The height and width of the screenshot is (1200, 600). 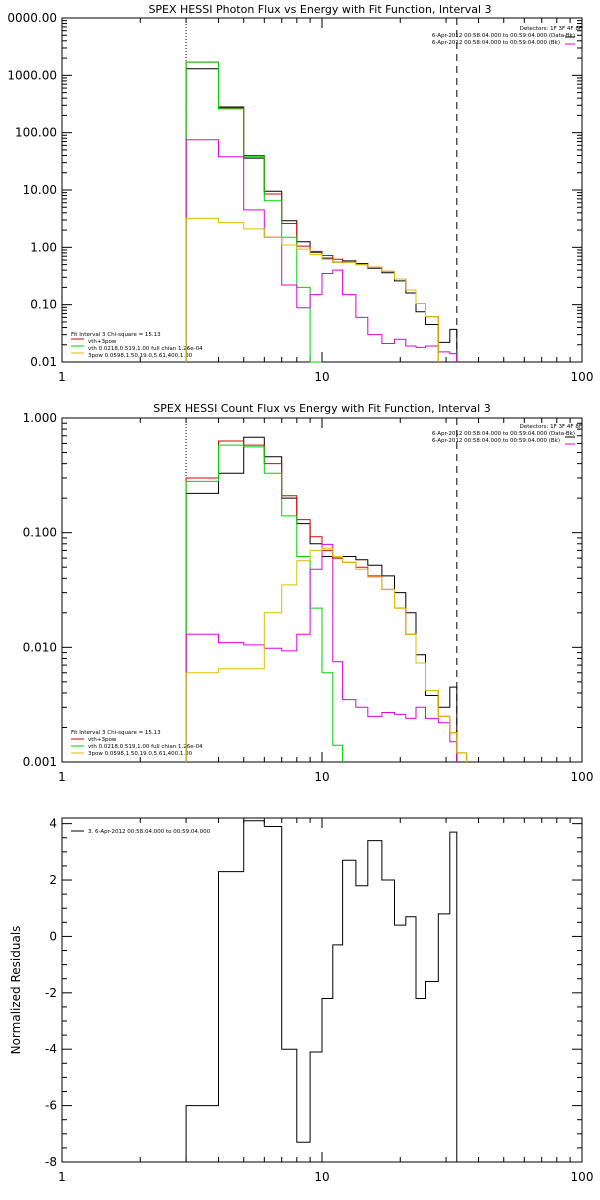 I want to click on residuals-series-black, so click(x=321, y=991).